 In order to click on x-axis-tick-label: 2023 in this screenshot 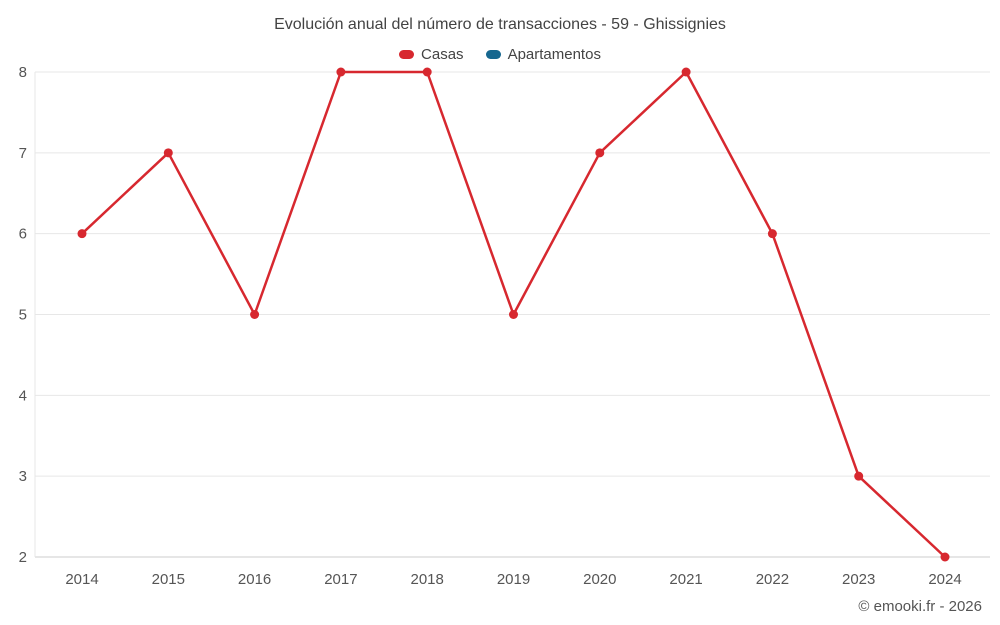, I will do `click(858, 579)`.